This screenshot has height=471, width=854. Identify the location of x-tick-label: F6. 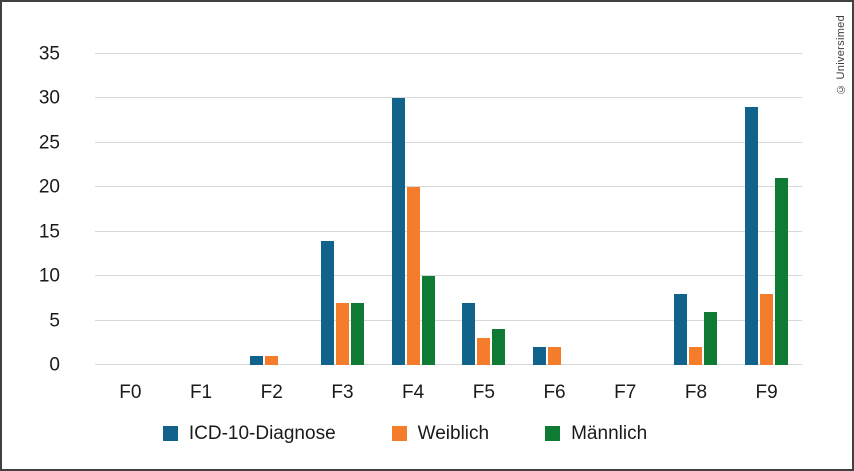
(554, 392).